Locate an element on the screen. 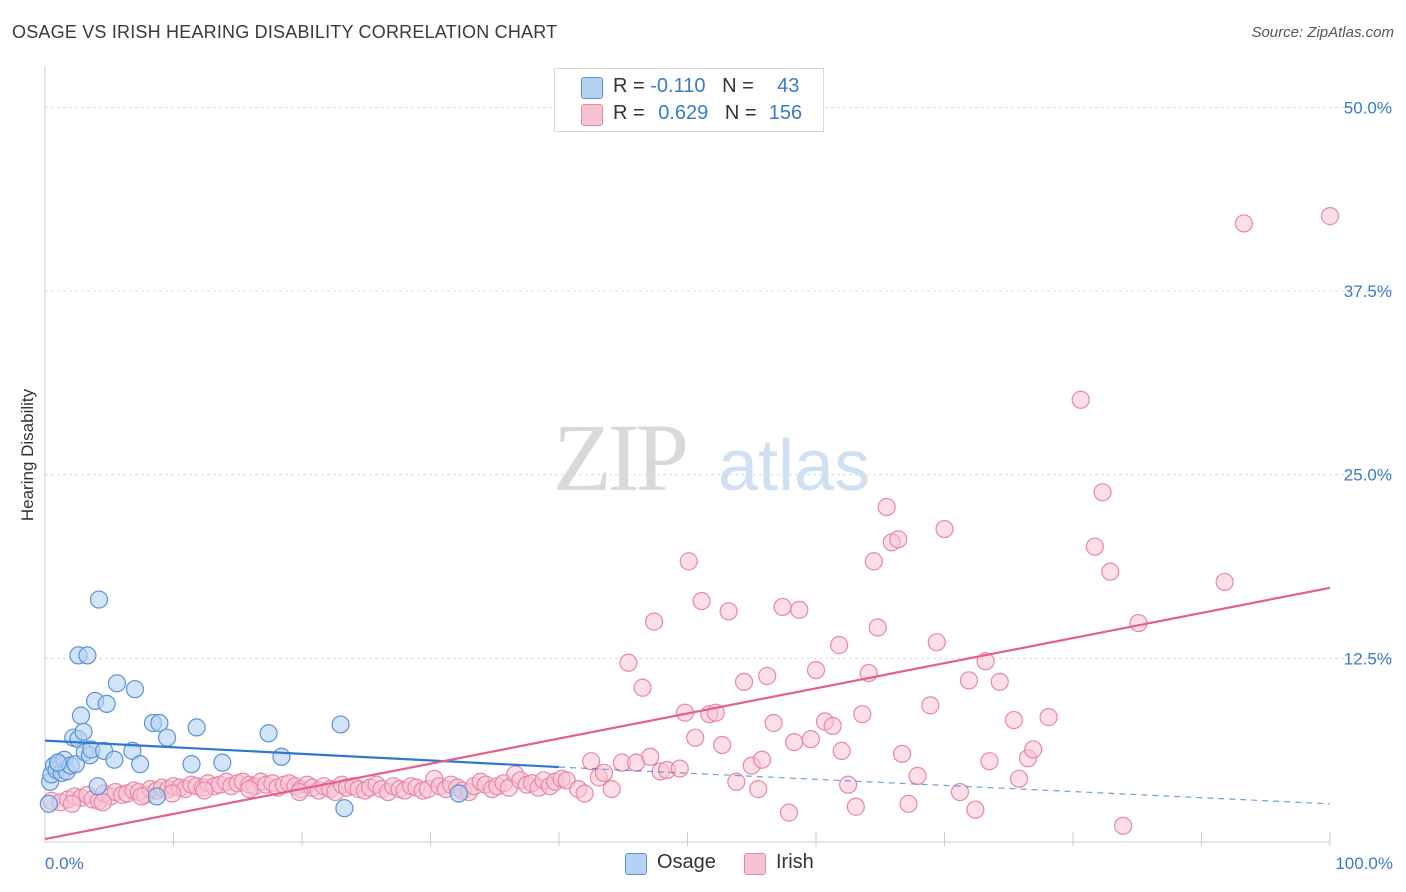 Image resolution: width=1406 pixels, height=892 pixels. watermark-atlas: atlas is located at coordinates (794, 466).